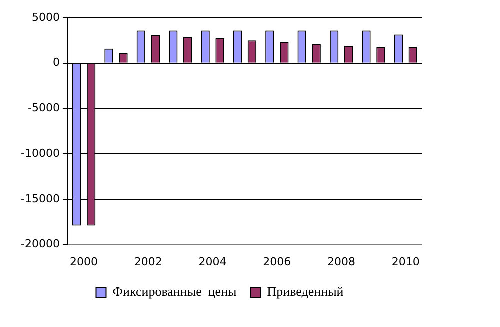 Image resolution: width=500 pixels, height=327 pixels. What do you see at coordinates (148, 261) in the screenshot?
I see `x-tick-label: 2002` at bounding box center [148, 261].